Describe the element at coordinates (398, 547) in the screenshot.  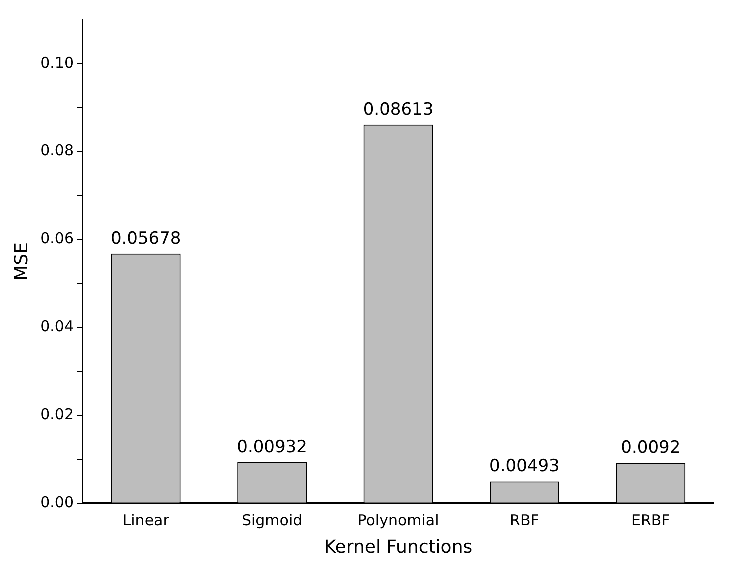
I see `x-axis-title: Kernel Functions` at that location.